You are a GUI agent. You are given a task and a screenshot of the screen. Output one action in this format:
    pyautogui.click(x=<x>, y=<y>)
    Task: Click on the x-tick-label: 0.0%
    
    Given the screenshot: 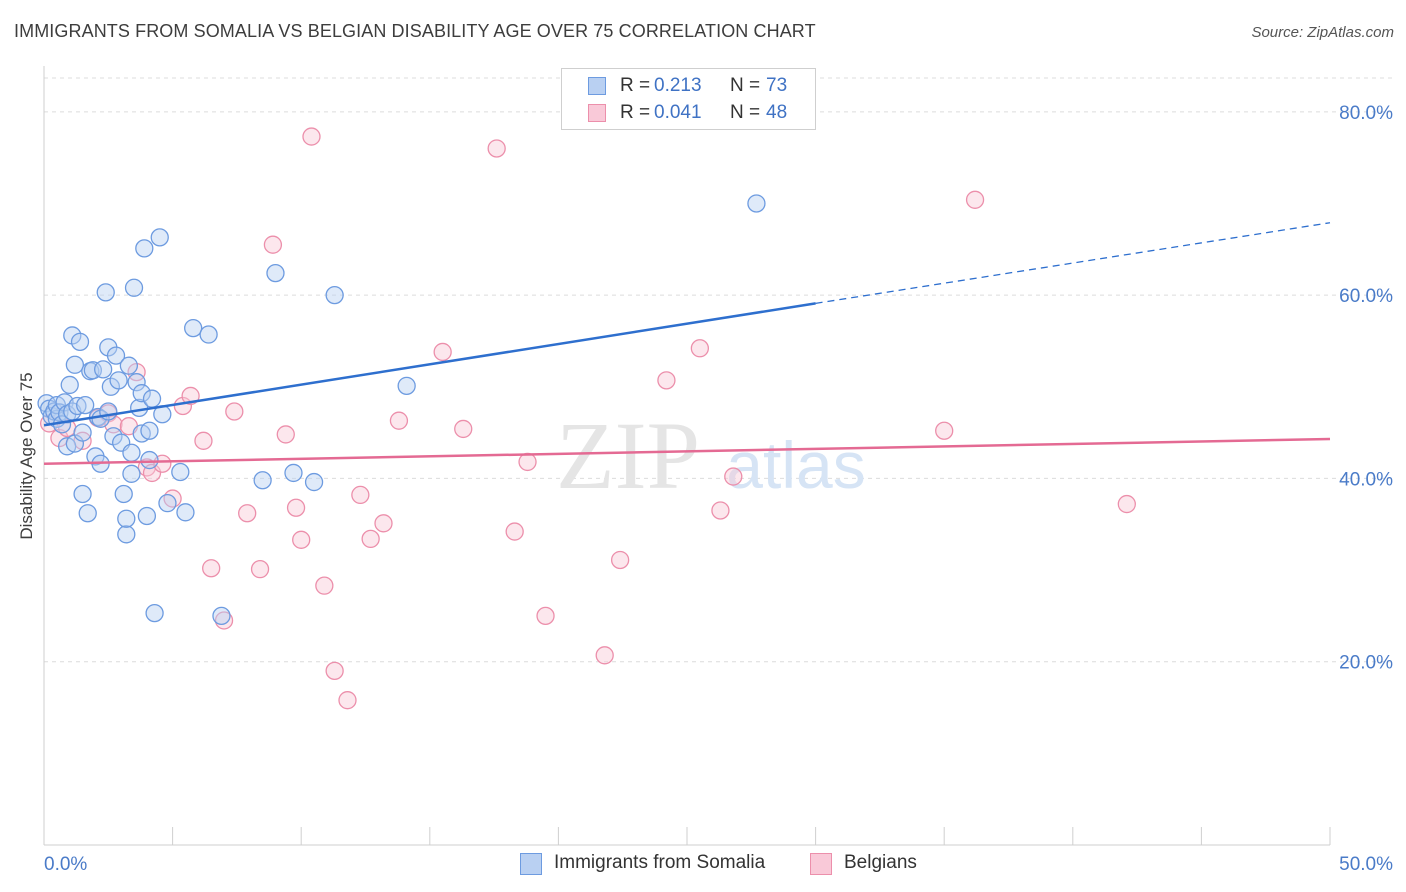 What is the action you would take?
    pyautogui.click(x=65, y=864)
    